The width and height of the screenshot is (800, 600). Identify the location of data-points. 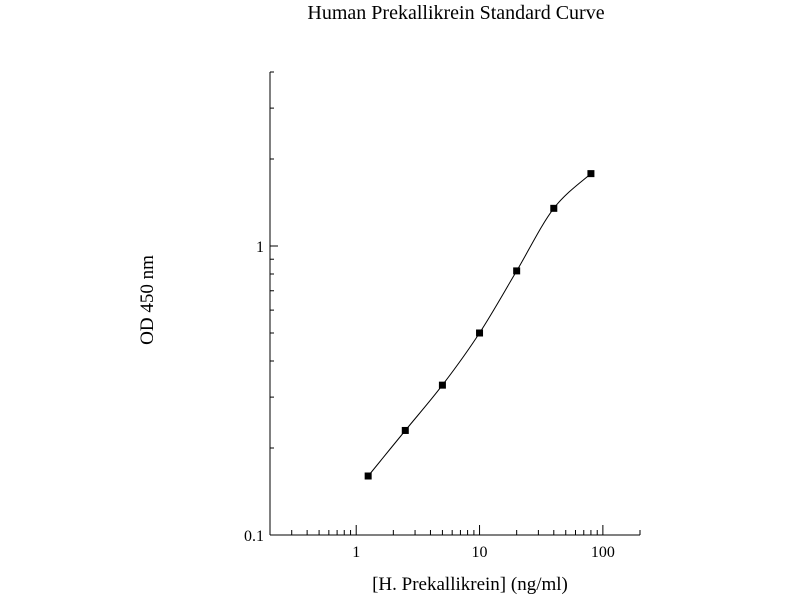
(479, 325).